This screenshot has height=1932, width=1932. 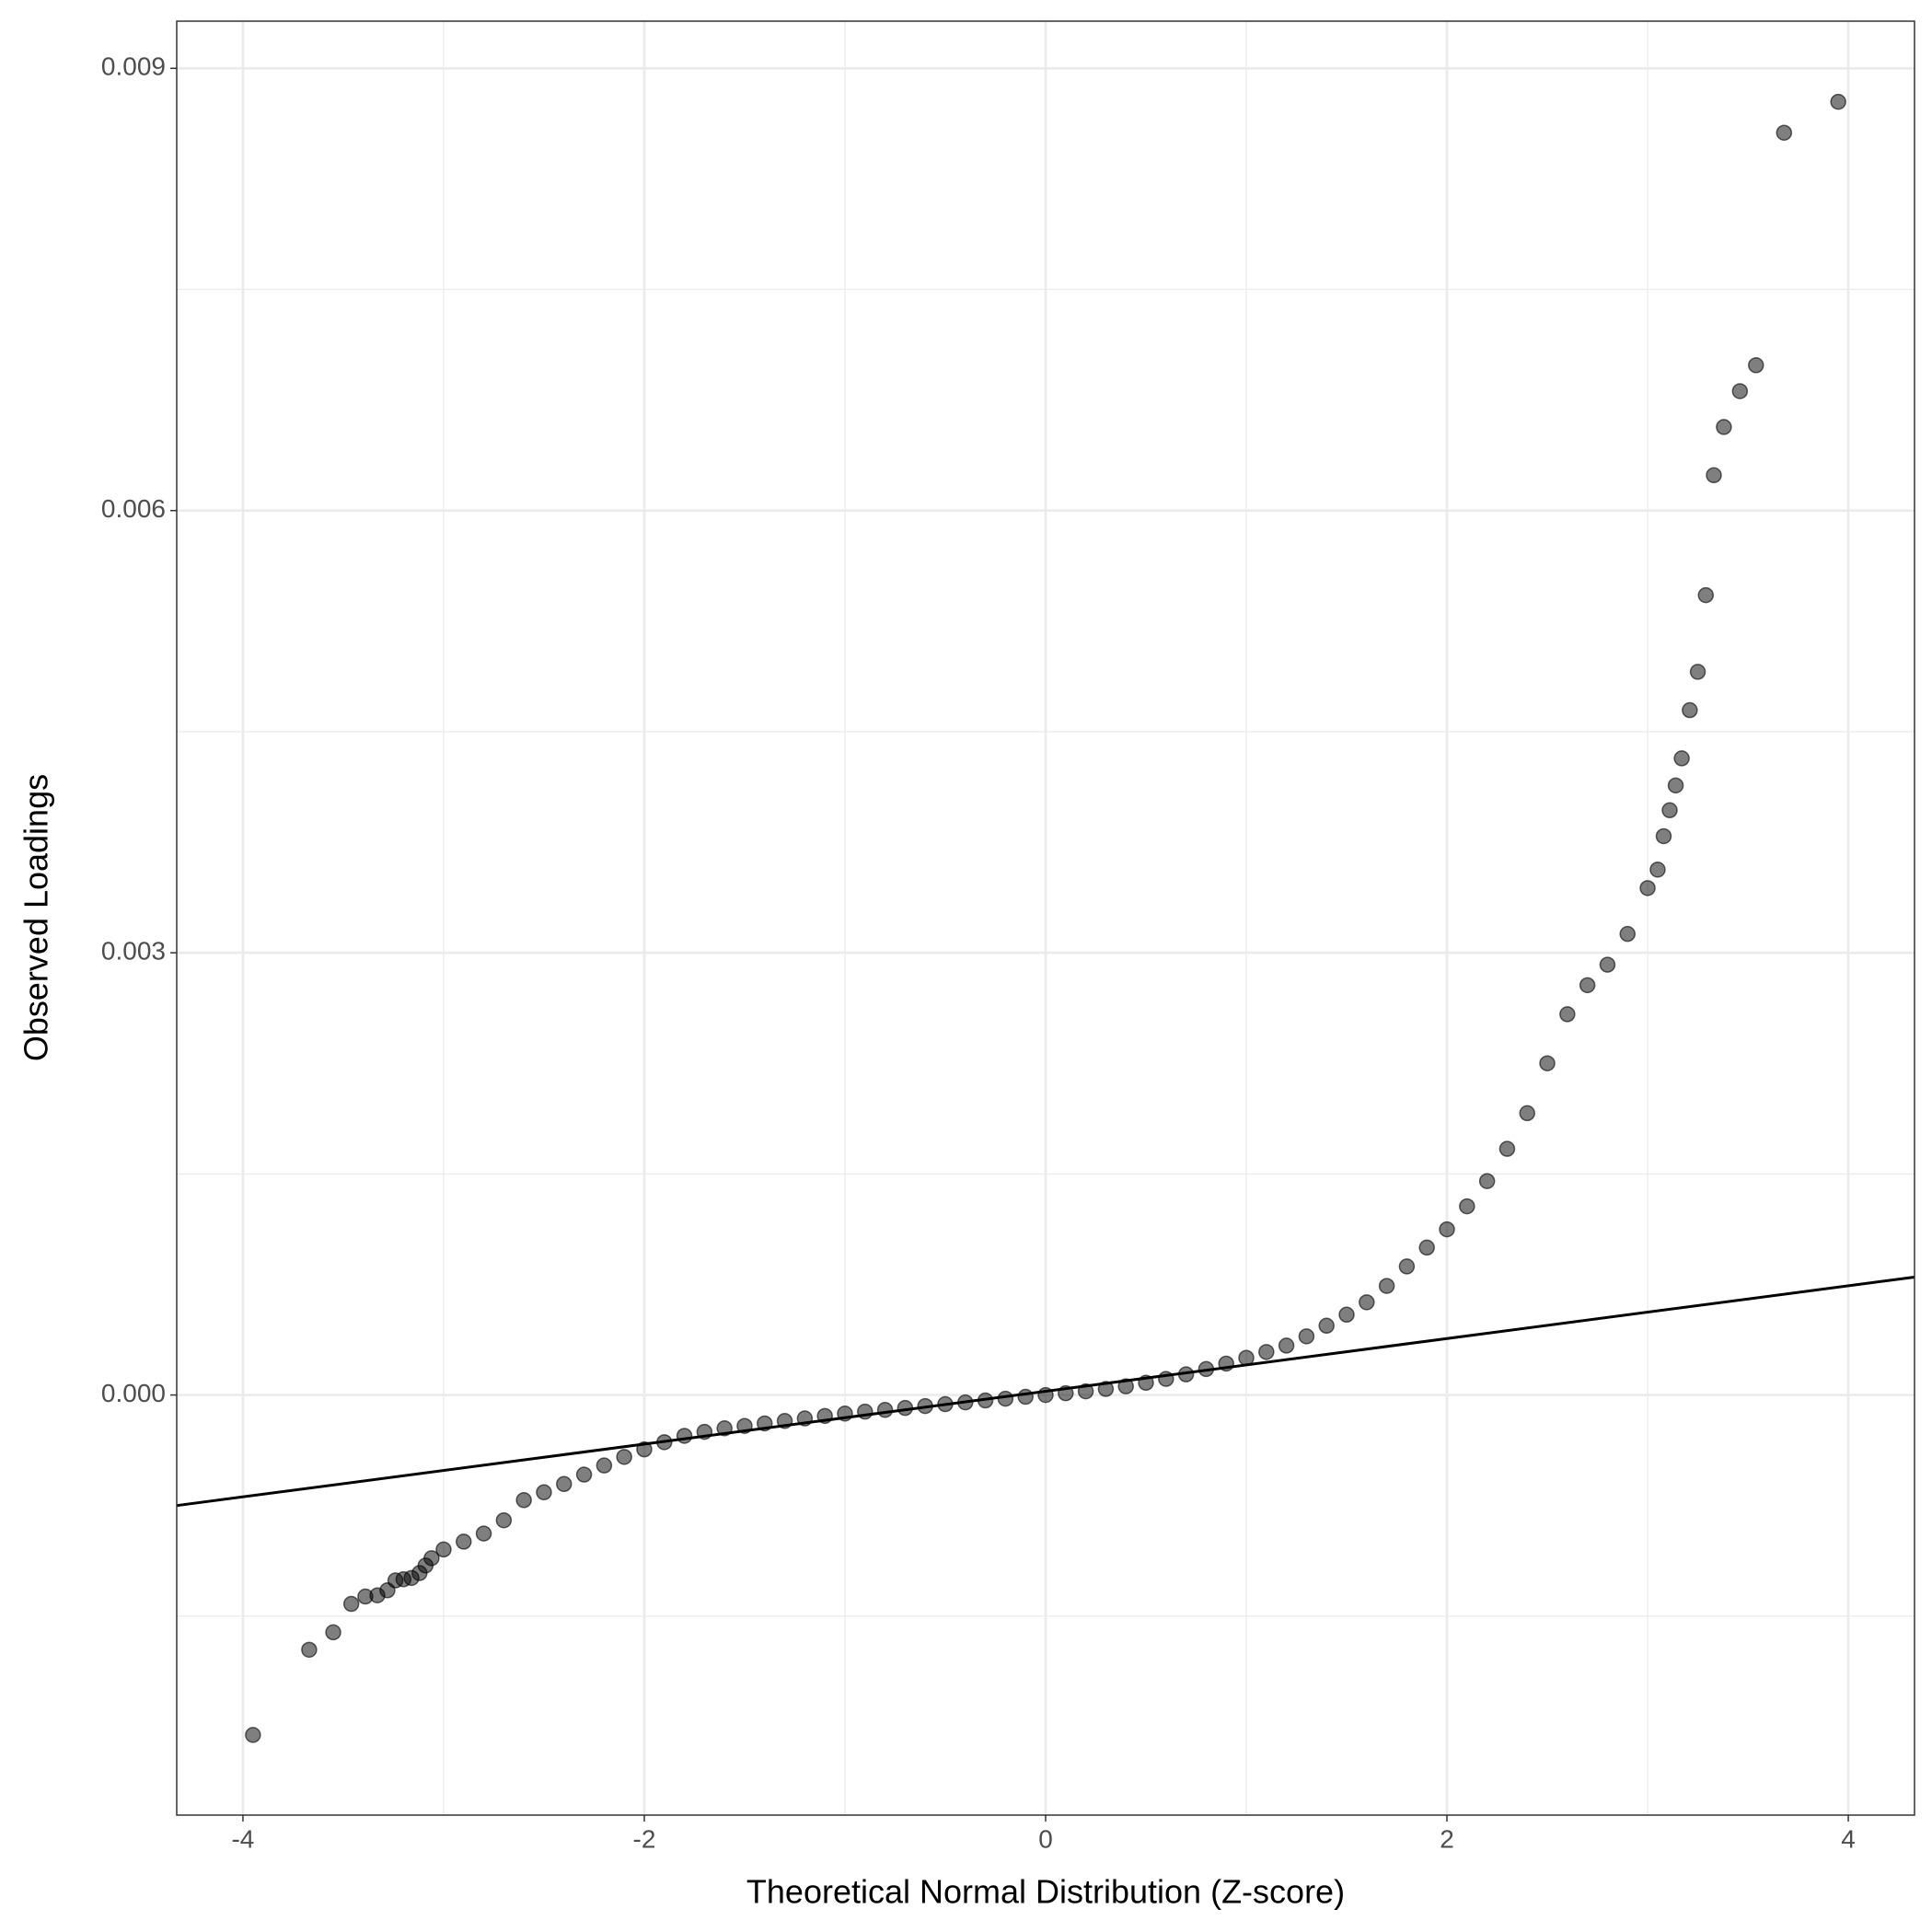 What do you see at coordinates (1849, 1839) in the screenshot?
I see `x-tick-label: 4` at bounding box center [1849, 1839].